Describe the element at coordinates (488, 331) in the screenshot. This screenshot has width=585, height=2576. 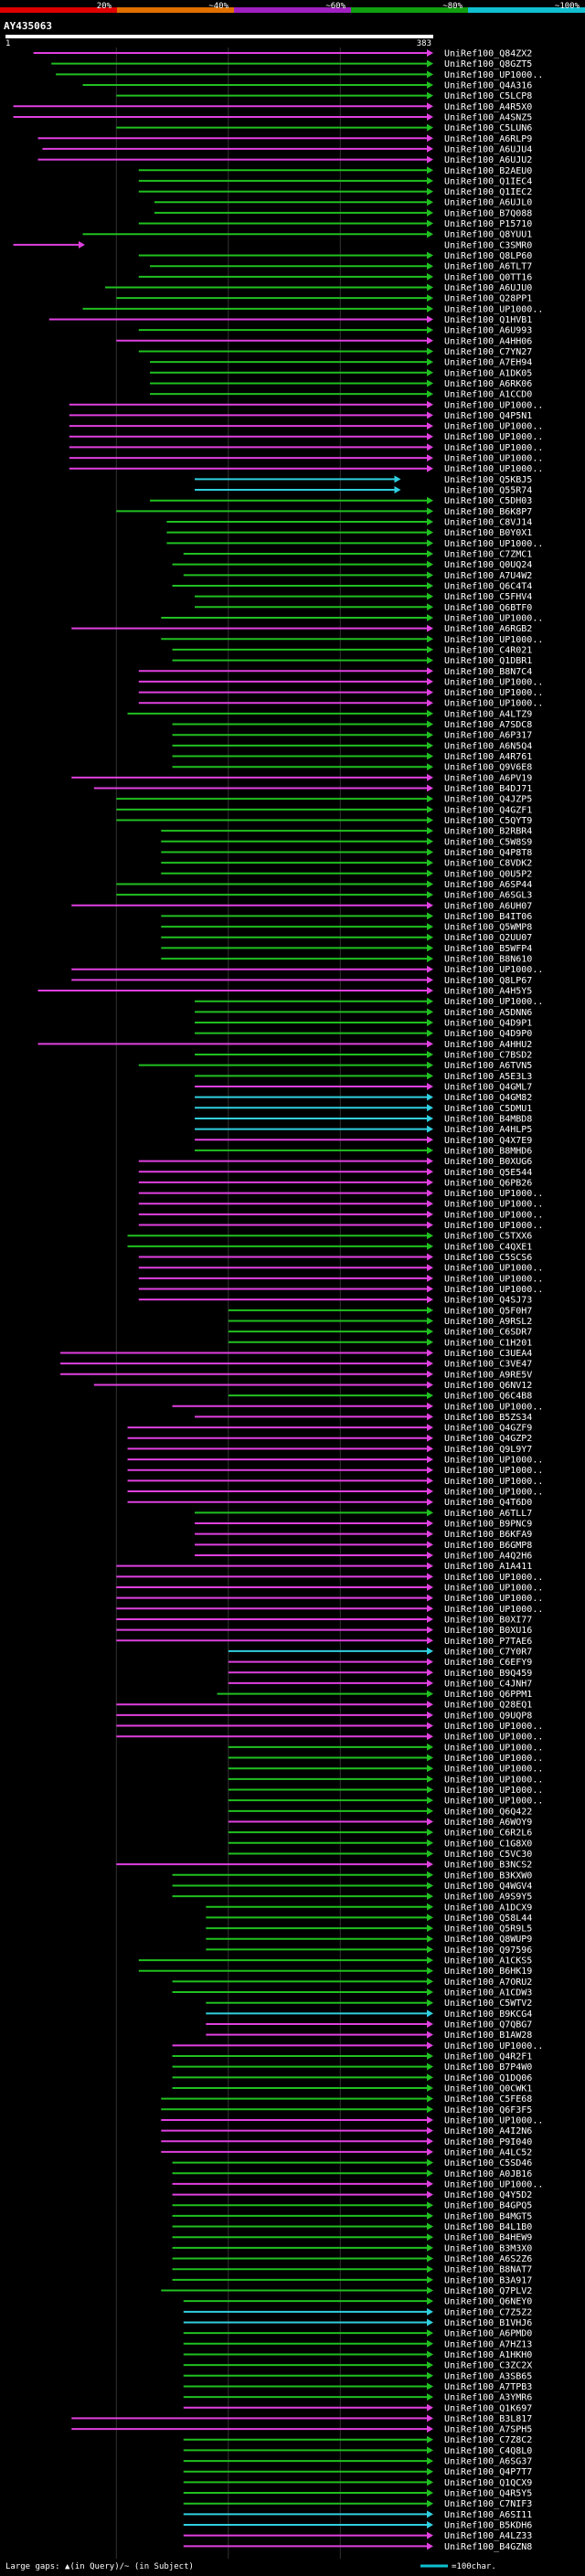
I see `hit-label: UniRef100_A6U993` at that location.